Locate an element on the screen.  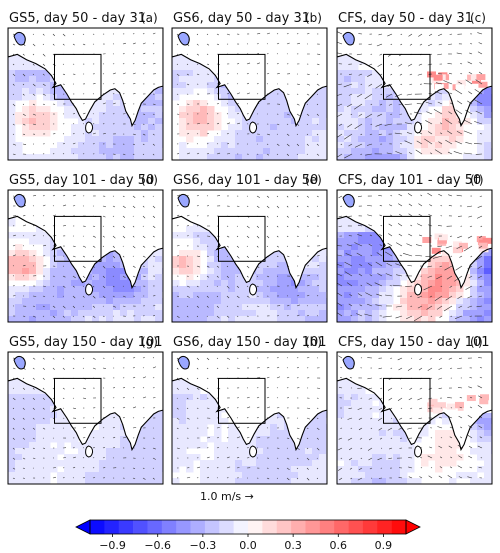
colorbar-tick-label: −0.3 is located at coordinates (202, 545).